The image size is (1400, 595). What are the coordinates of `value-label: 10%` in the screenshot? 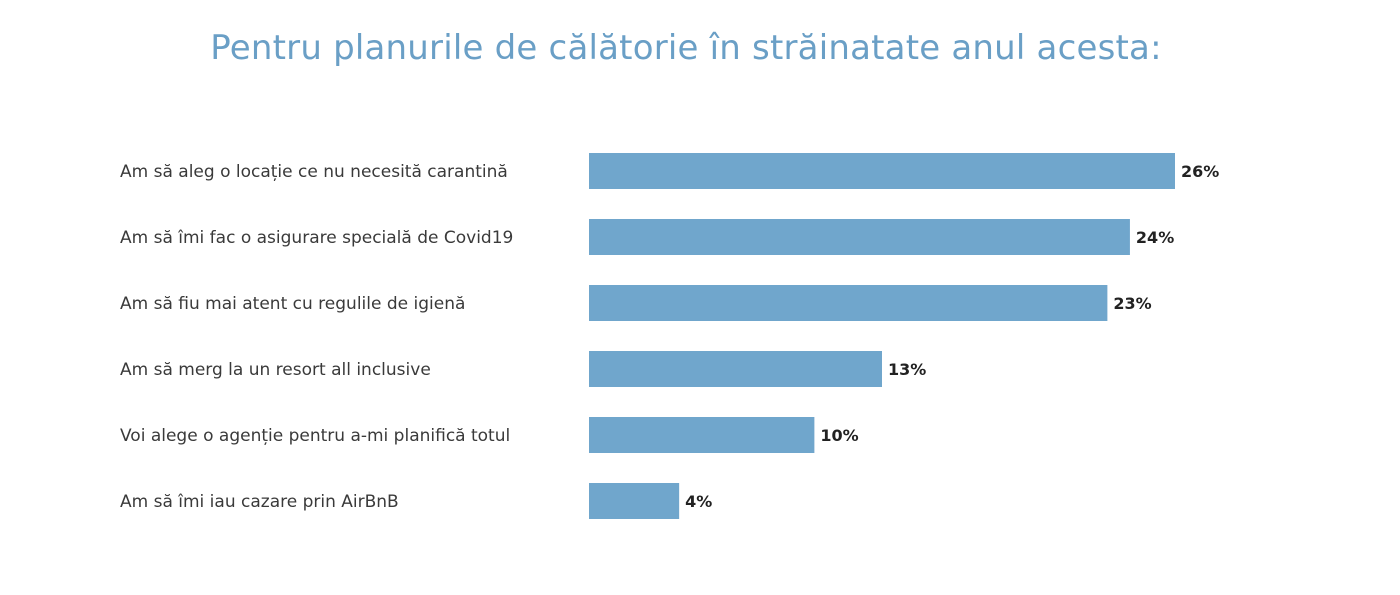 It's located at (839, 435).